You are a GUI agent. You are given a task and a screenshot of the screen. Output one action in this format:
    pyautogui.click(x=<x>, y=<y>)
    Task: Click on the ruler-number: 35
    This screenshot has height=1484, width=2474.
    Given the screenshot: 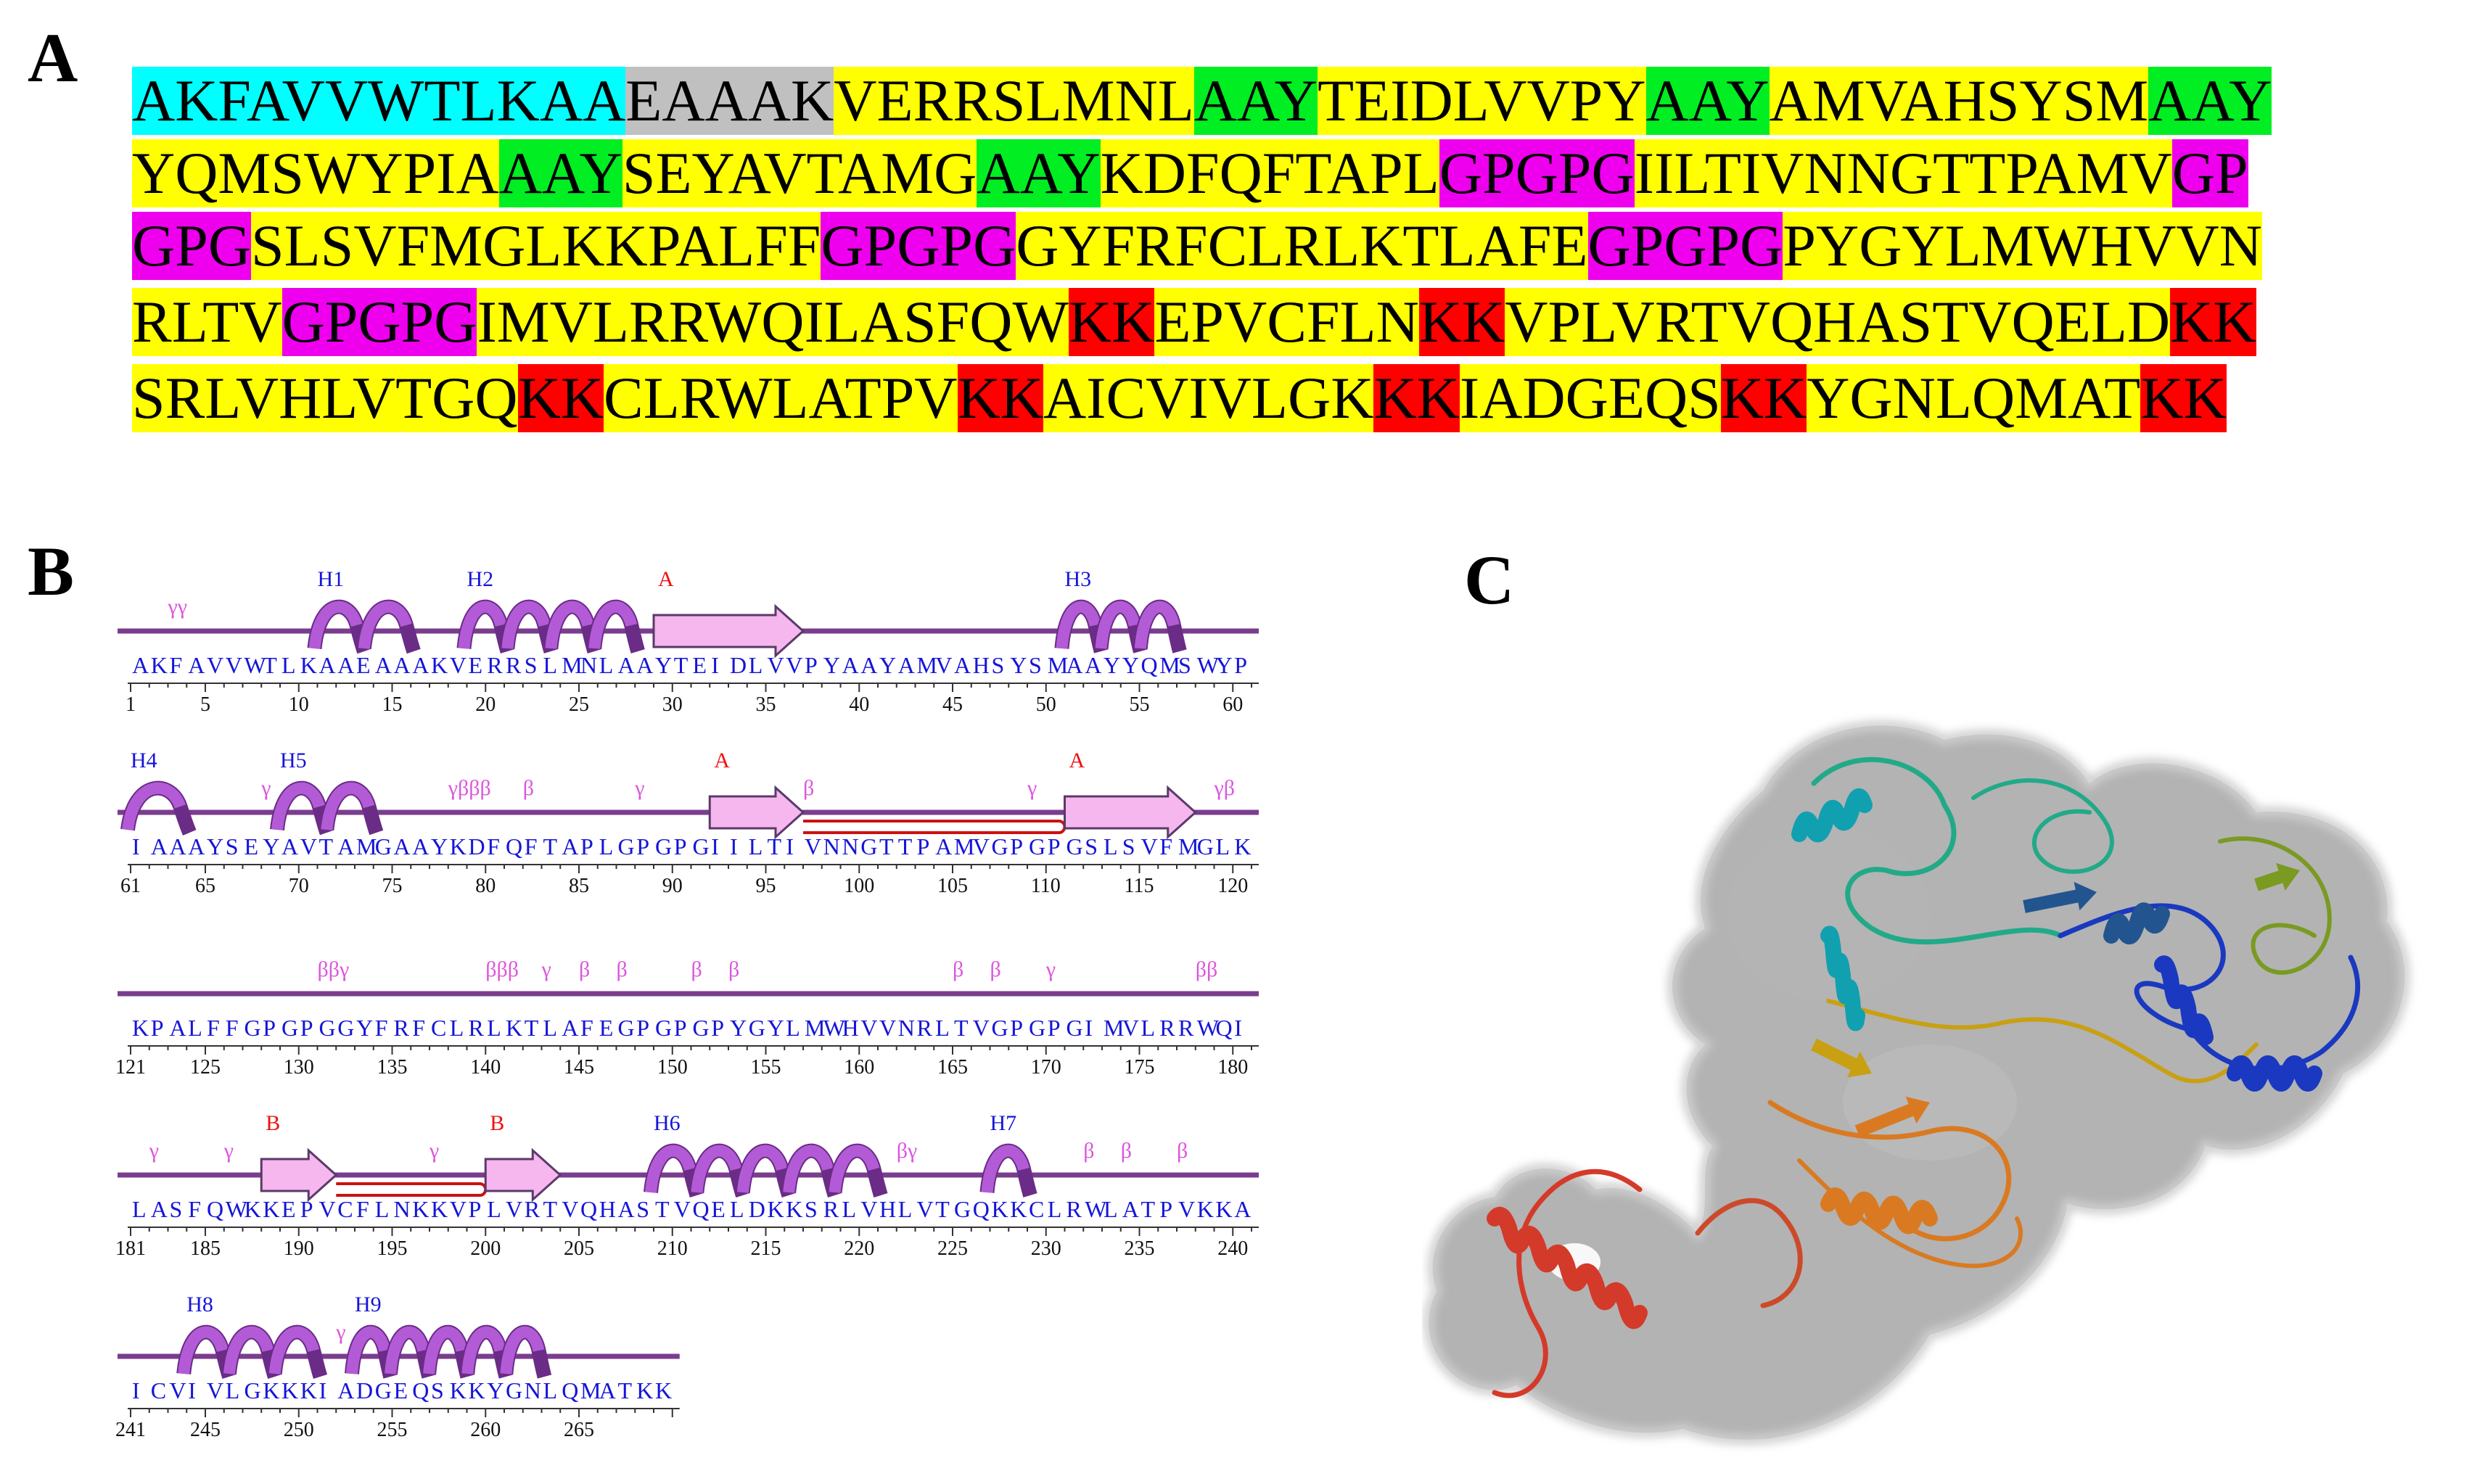 What is the action you would take?
    pyautogui.click(x=766, y=705)
    